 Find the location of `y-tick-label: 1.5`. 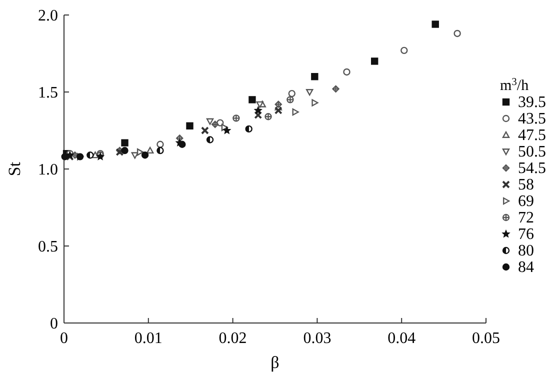

y-tick-label: 1.5 is located at coordinates (48, 93).